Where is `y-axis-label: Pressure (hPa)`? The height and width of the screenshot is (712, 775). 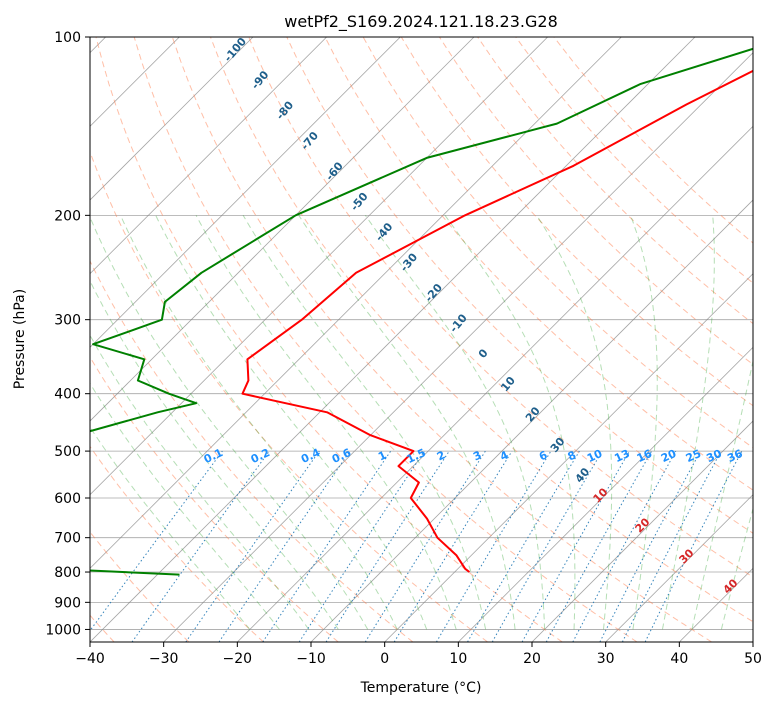 y-axis-label: Pressure (hPa) is located at coordinates (20, 339).